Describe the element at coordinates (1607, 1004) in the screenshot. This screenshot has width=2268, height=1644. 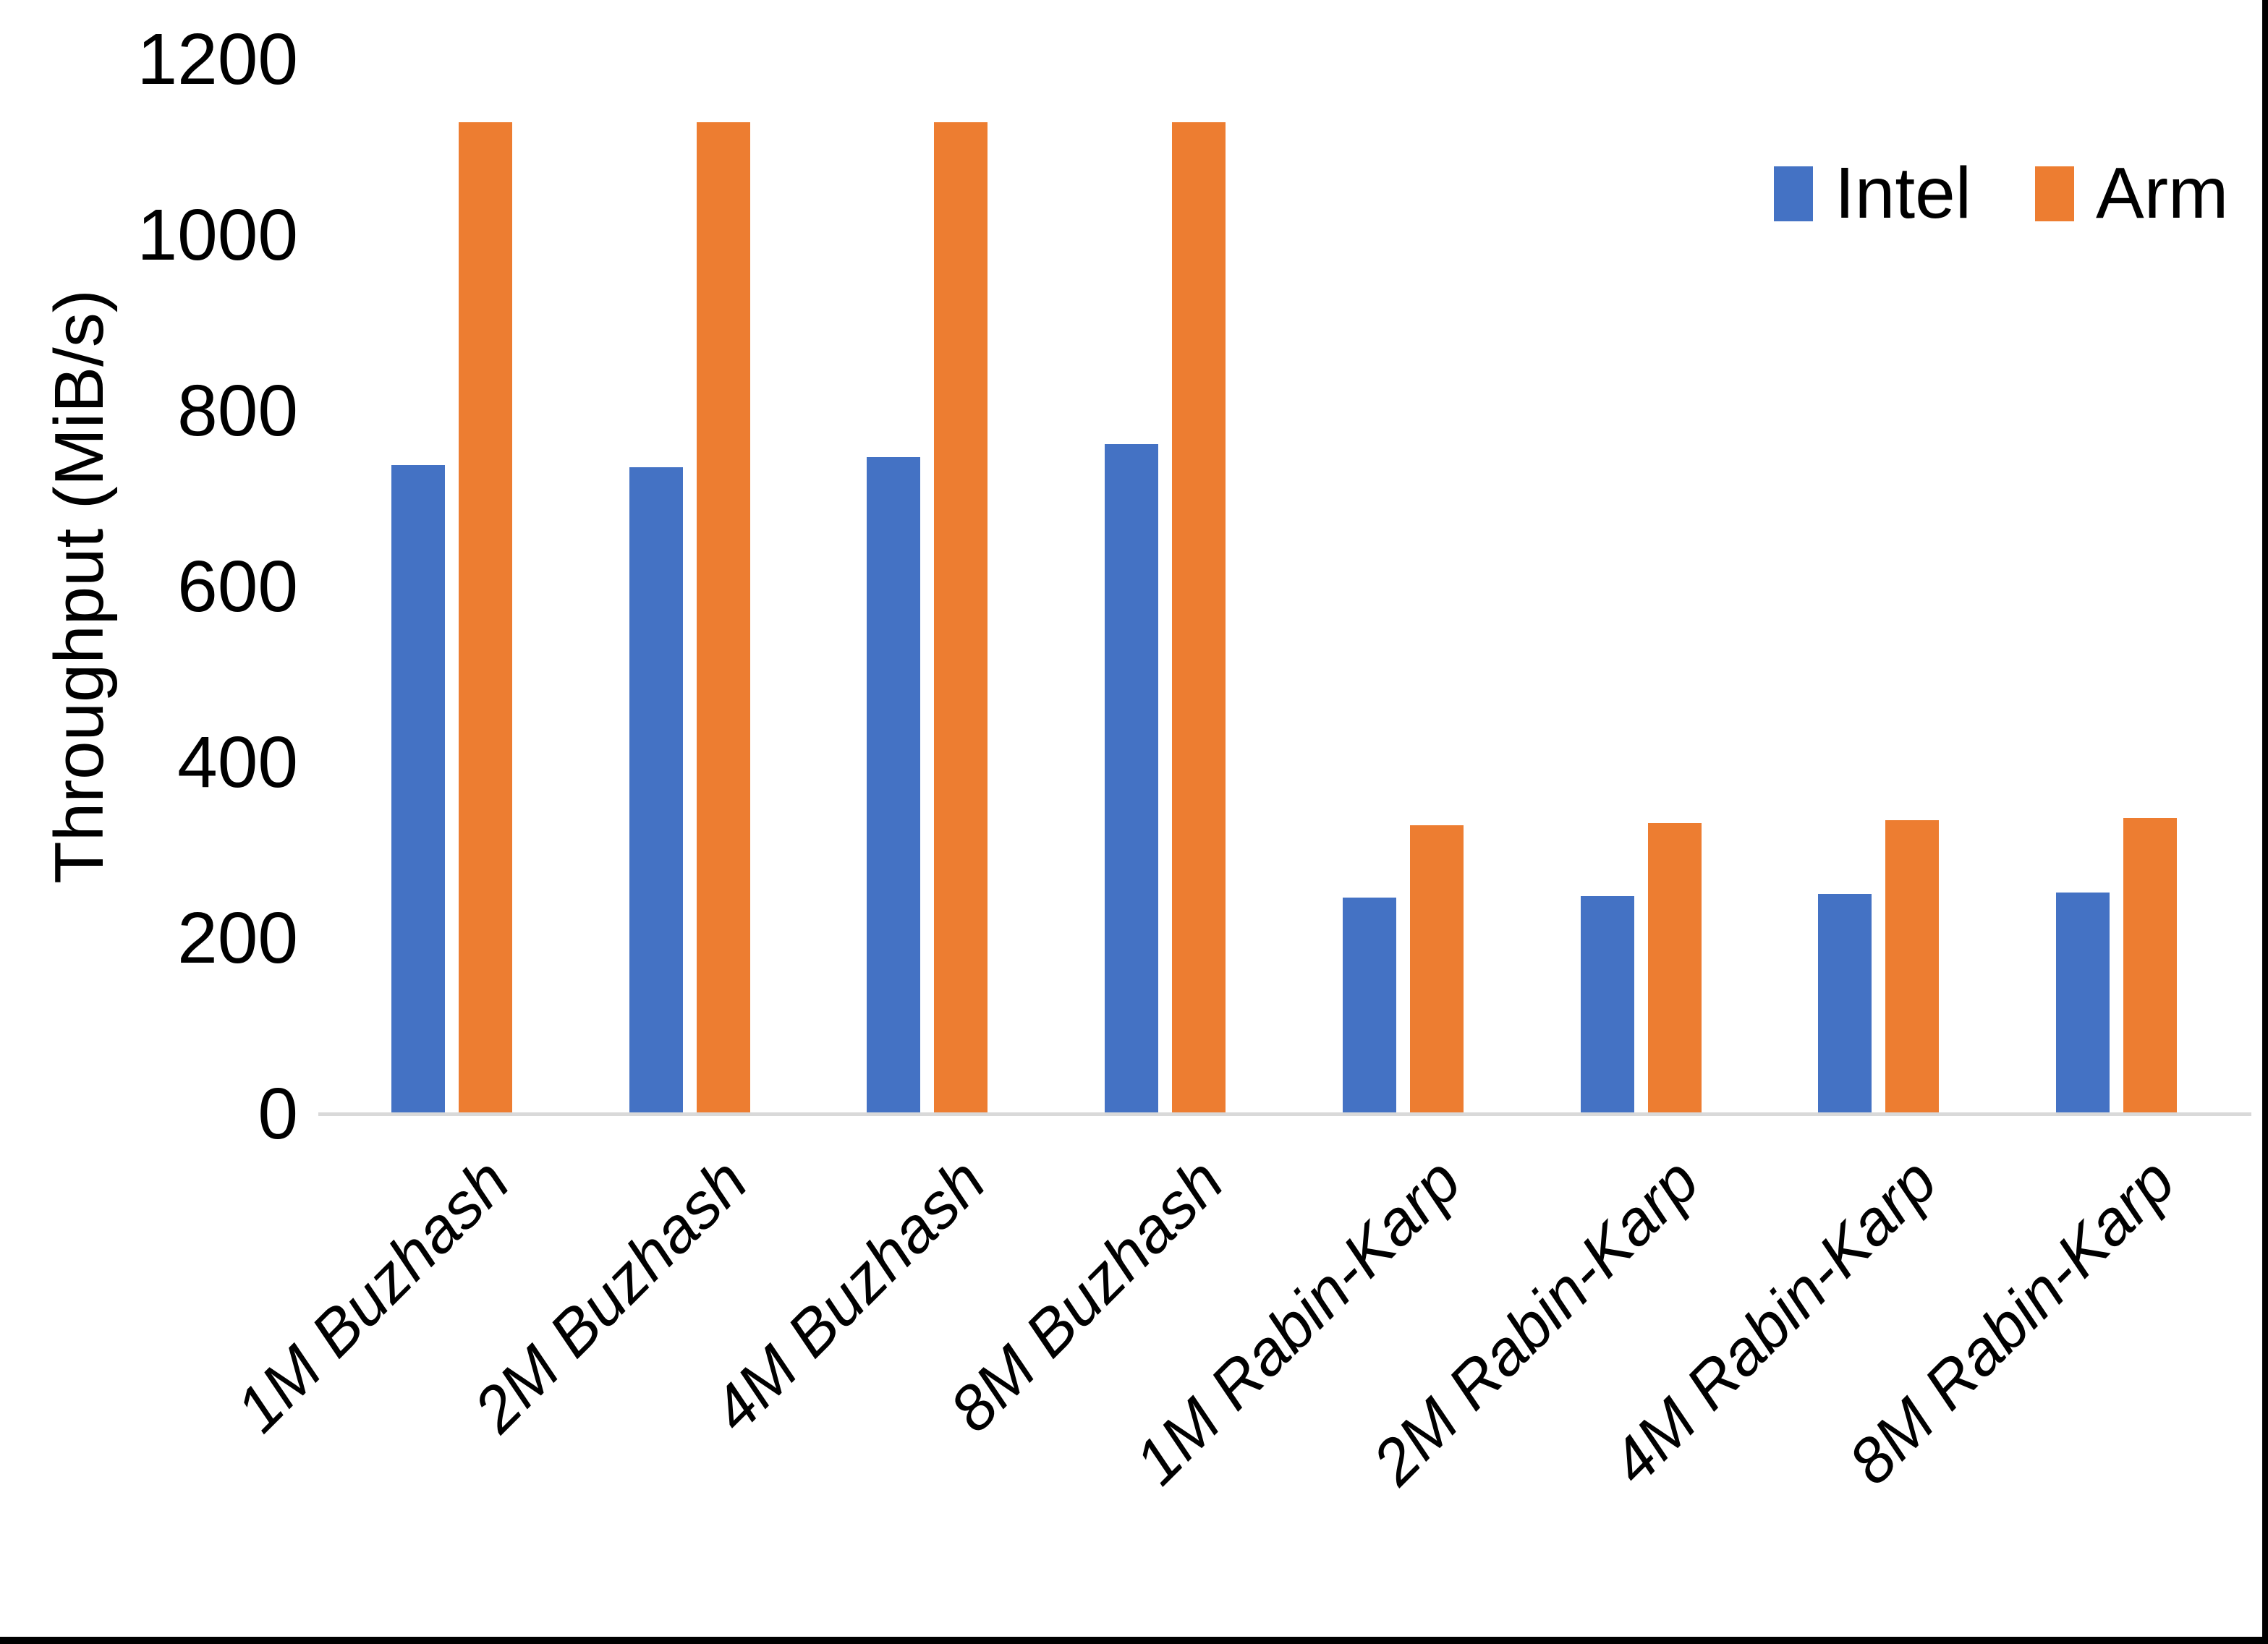
I see `bar-intel-2m-rabin-karp` at that location.